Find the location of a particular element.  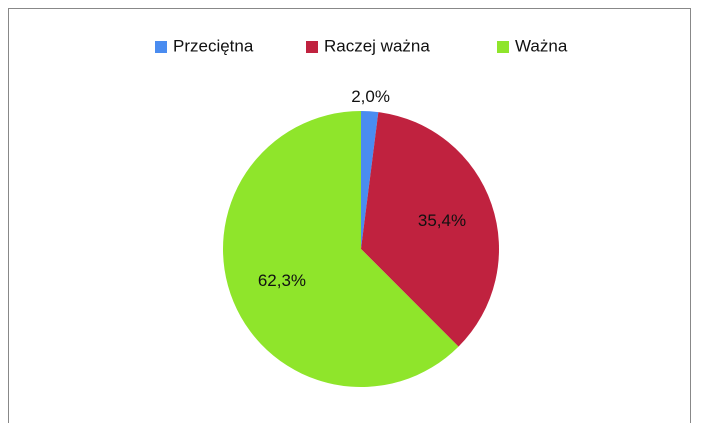

data-label: 35,4% is located at coordinates (442, 220).